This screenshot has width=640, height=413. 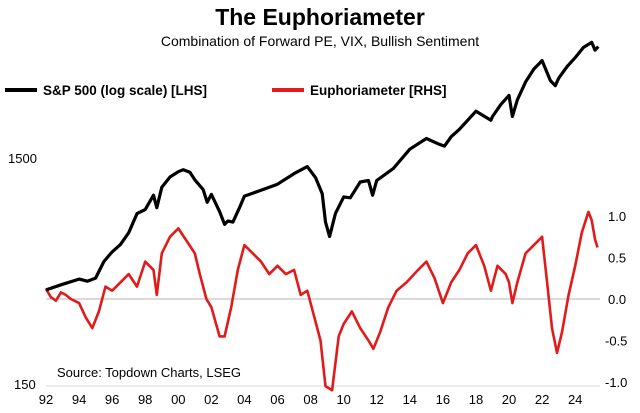 I want to click on x-tick-22: 22, so click(x=542, y=399).